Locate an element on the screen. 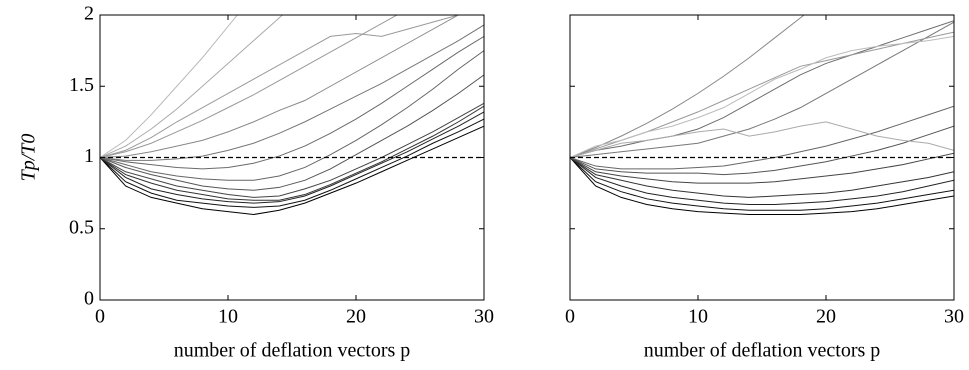 The height and width of the screenshot is (370, 969). y-tick-label: 0.5 is located at coordinates (81, 227).